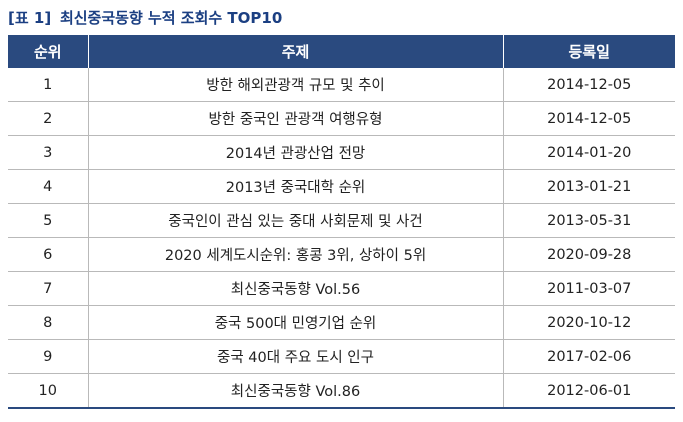  Describe the element at coordinates (48, 220) in the screenshot. I see `cell-rank: 5` at that location.